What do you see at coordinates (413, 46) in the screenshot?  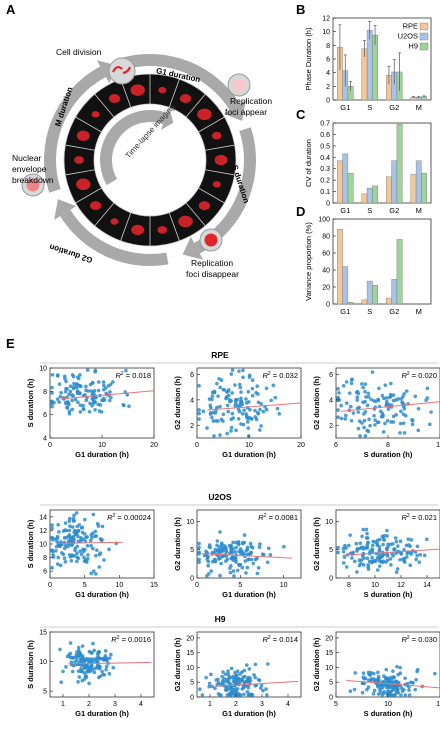 I see `legend-label: H9` at bounding box center [413, 46].